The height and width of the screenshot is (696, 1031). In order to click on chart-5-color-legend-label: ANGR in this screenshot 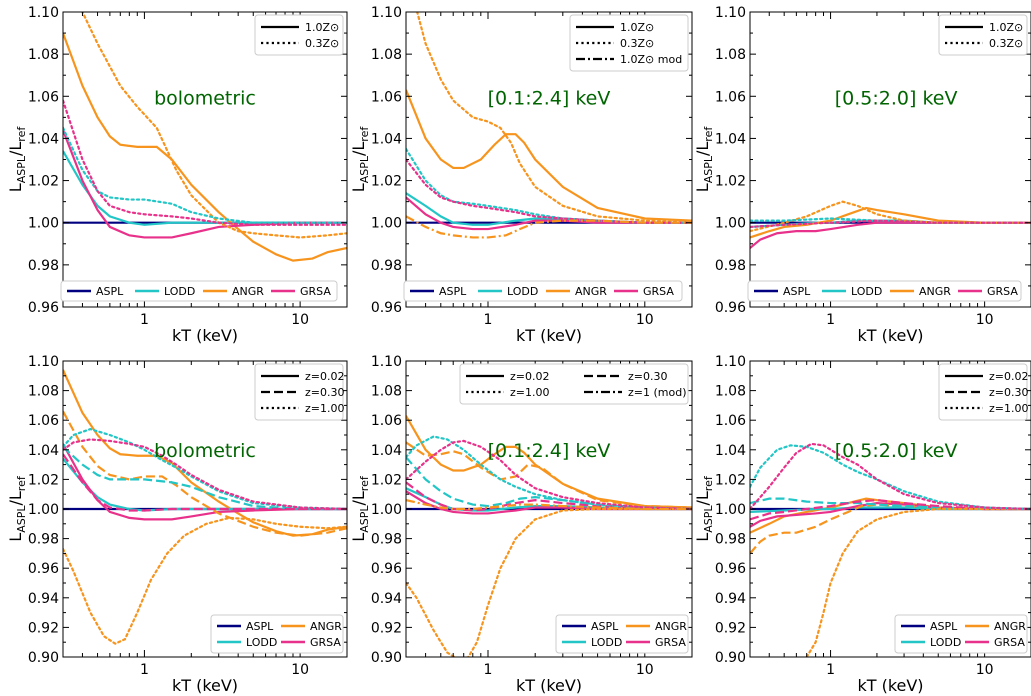, I will do `click(671, 626)`.